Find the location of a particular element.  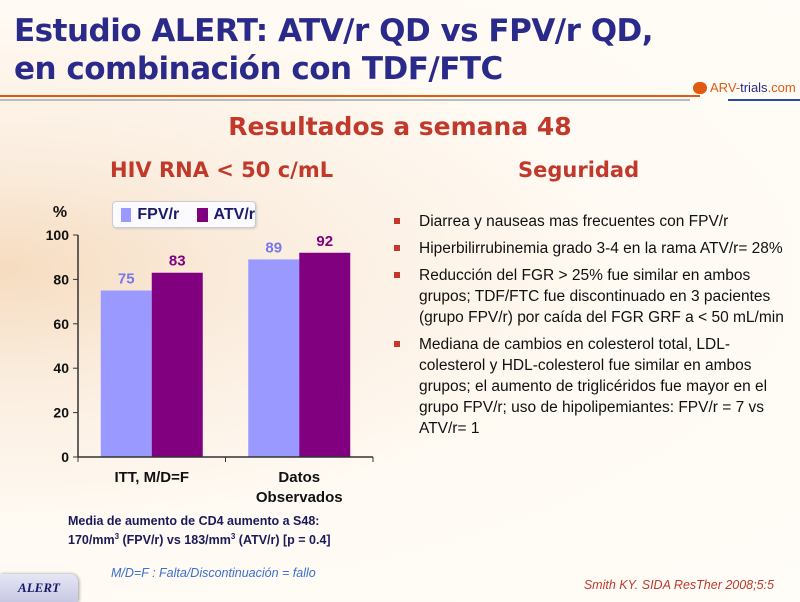

cd4-a: 170/mm is located at coordinates (91, 540).